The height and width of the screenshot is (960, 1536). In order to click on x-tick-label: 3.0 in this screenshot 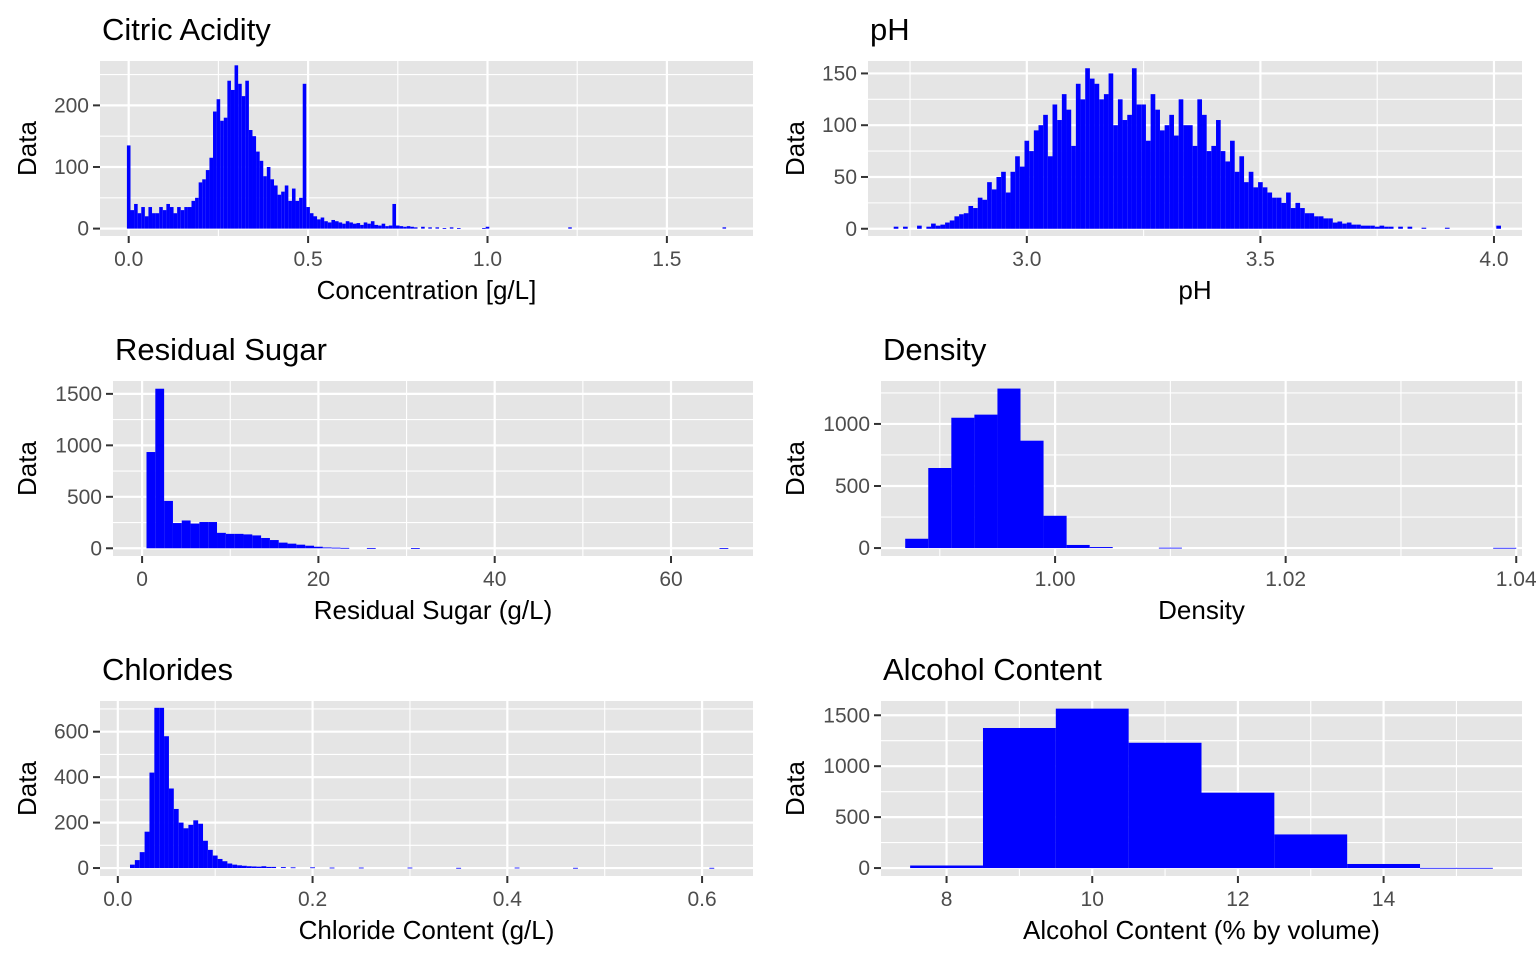, I will do `click(1026, 259)`.